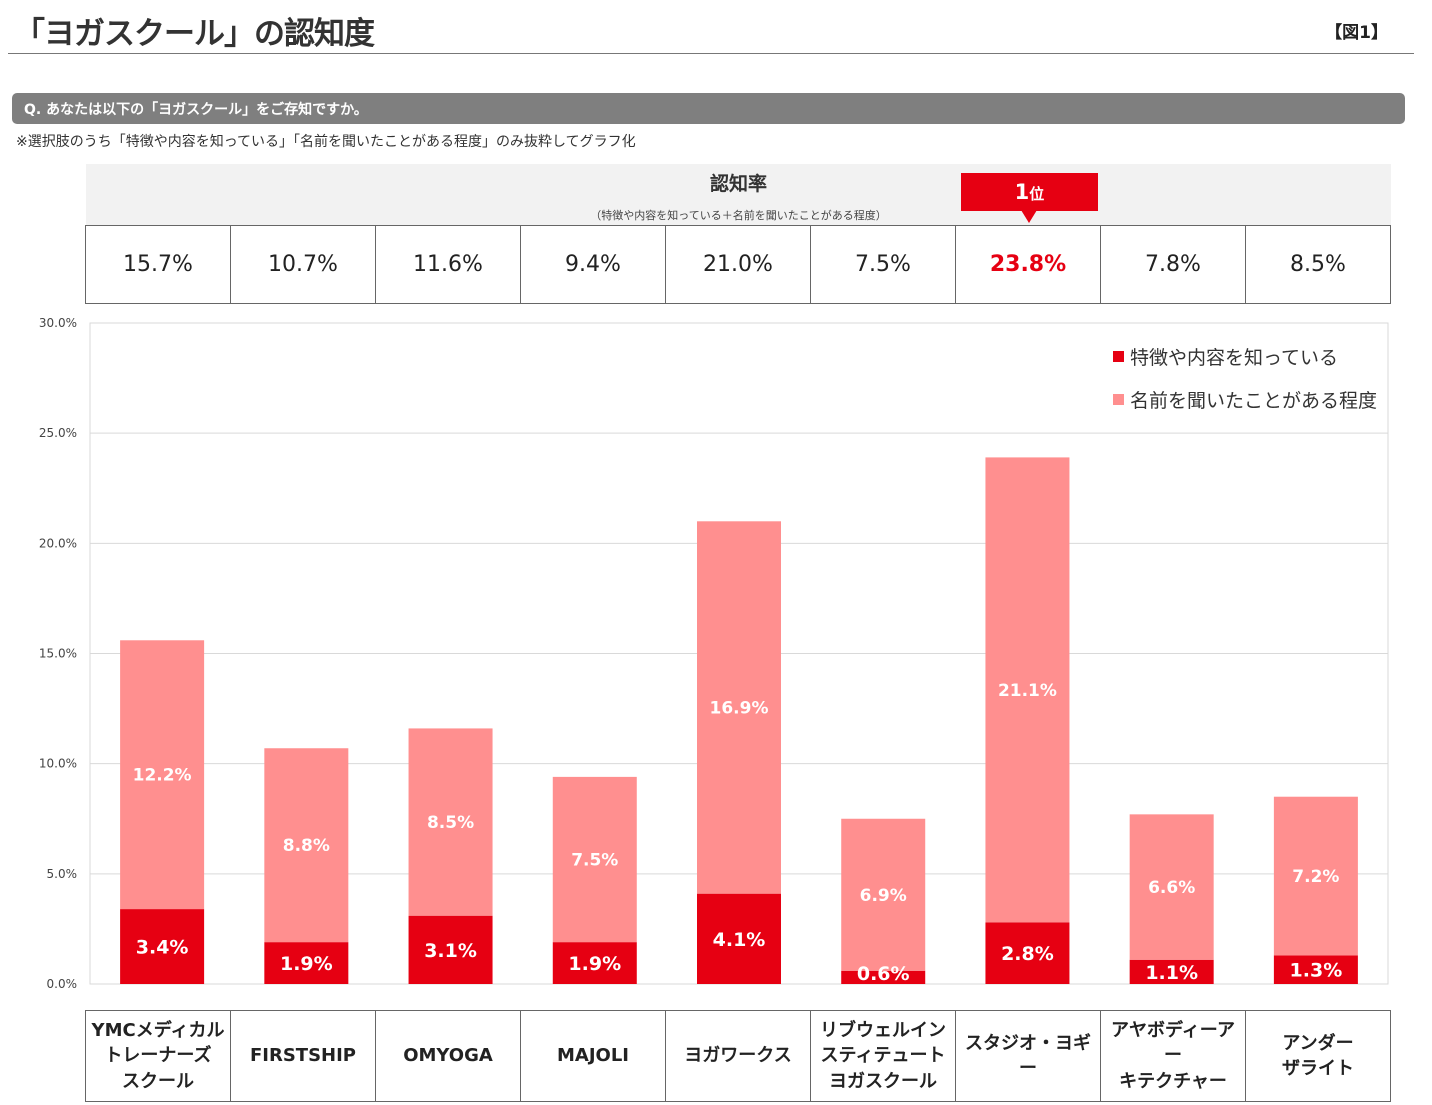 The image size is (1432, 1105). What do you see at coordinates (1028, 264) in the screenshot?
I see `recognition-rate-cell: 23.8%` at bounding box center [1028, 264].